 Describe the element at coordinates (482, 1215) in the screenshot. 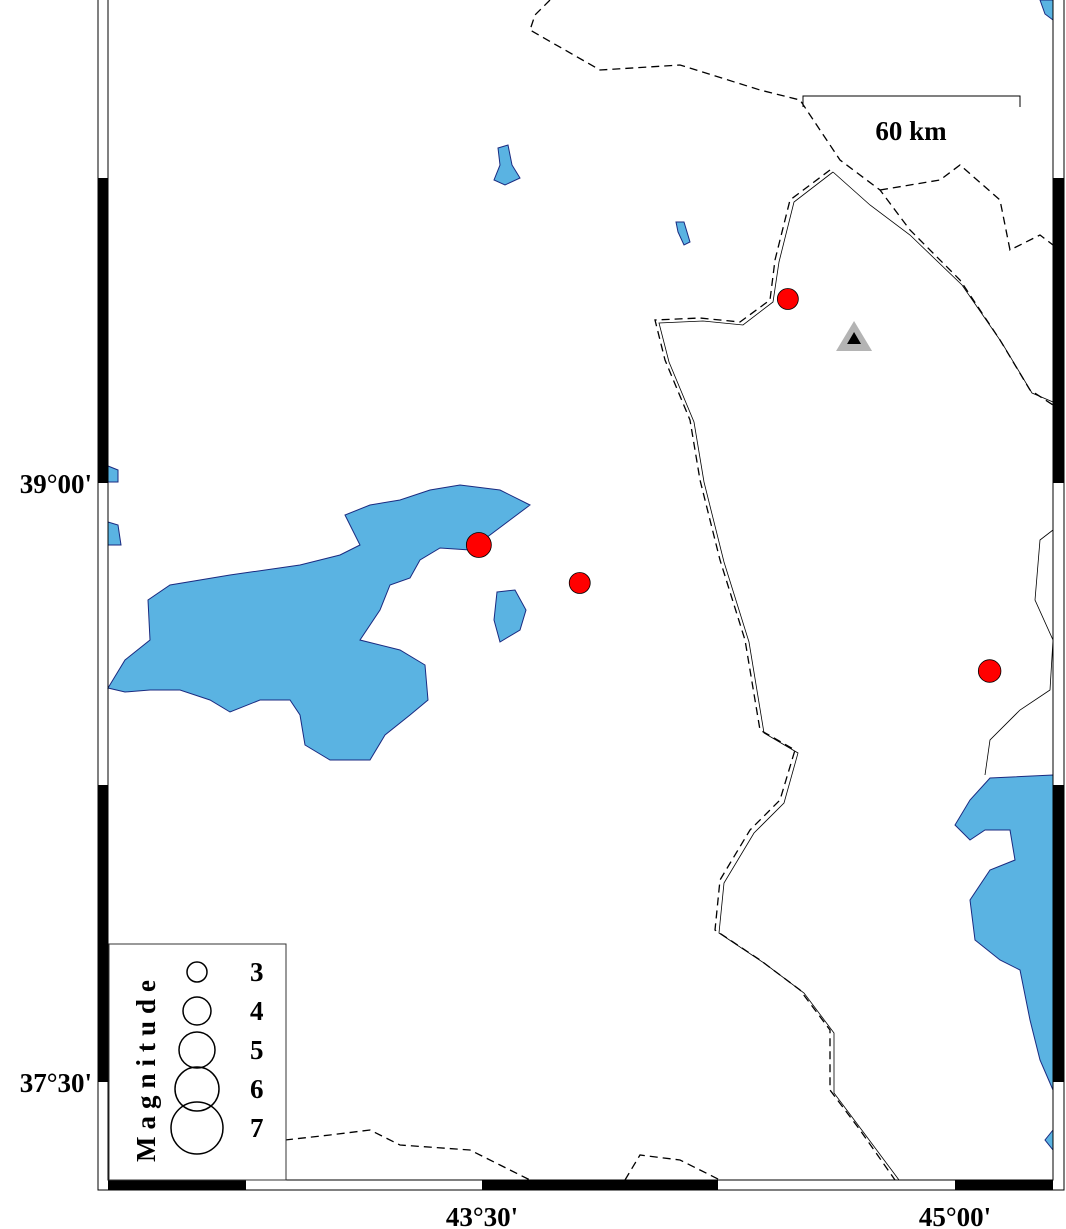

I see `lon-label: 43°30'` at that location.